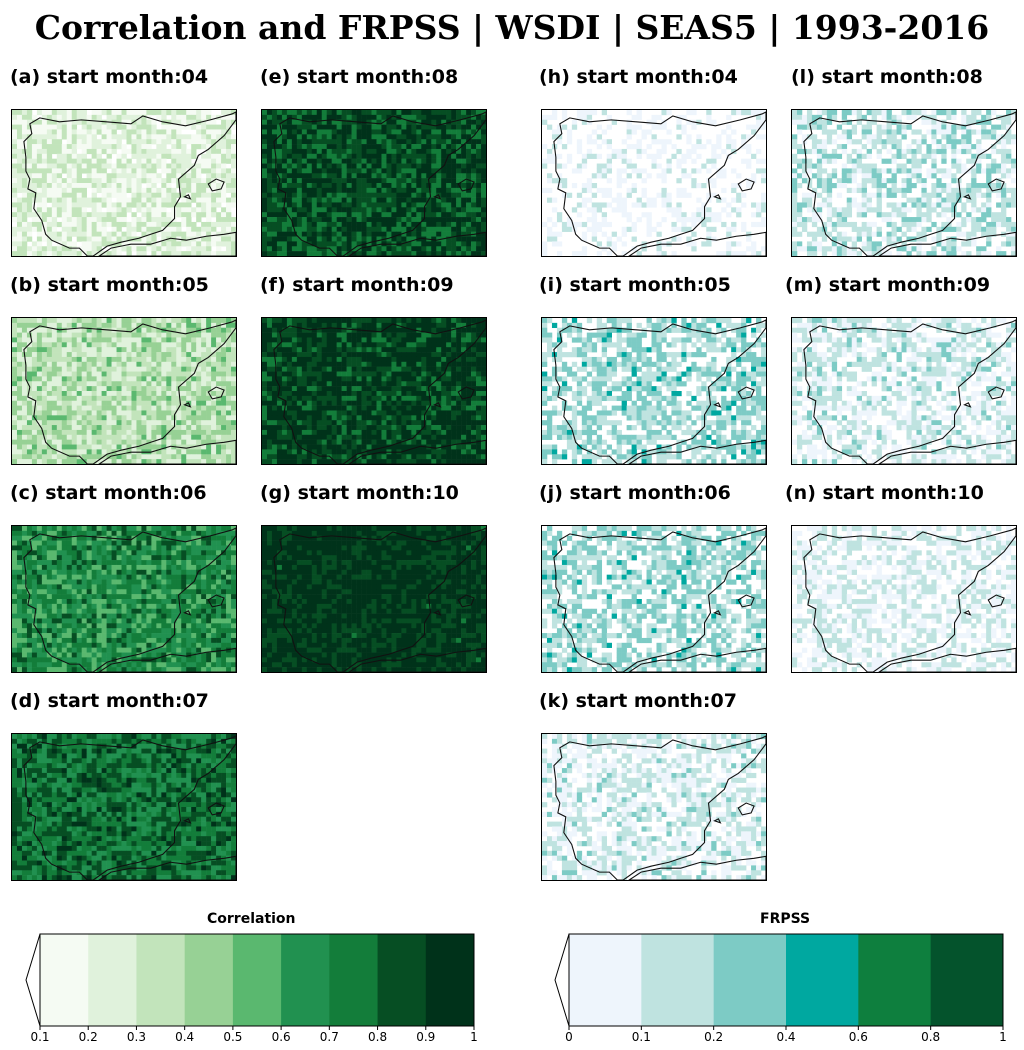  Describe the element at coordinates (109, 701) in the screenshot. I see `panel-title: (d) start month:07` at that location.